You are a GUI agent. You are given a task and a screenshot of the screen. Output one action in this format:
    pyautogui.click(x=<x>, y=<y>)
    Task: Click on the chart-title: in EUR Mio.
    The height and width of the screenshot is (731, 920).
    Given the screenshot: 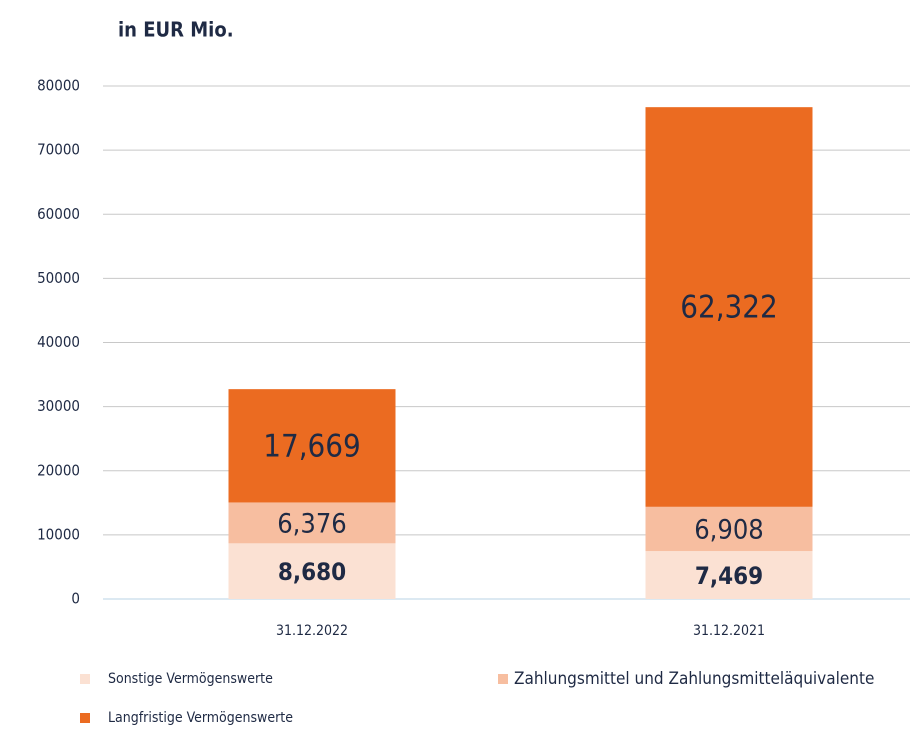 What is the action you would take?
    pyautogui.click(x=176, y=30)
    